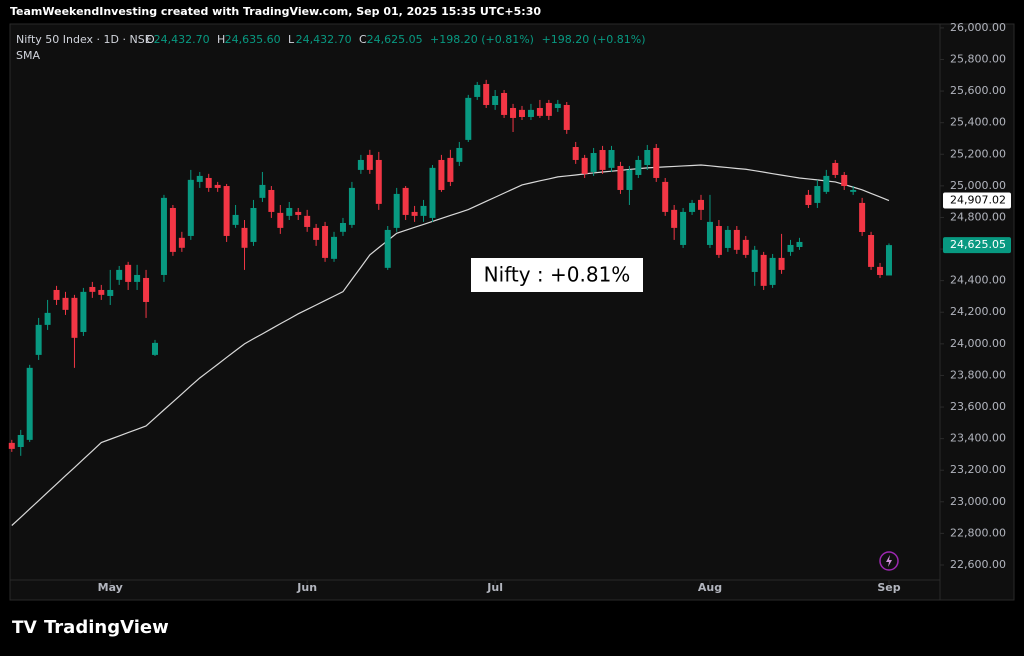  I want to click on last-price-label: 24,625.05, so click(978, 244).